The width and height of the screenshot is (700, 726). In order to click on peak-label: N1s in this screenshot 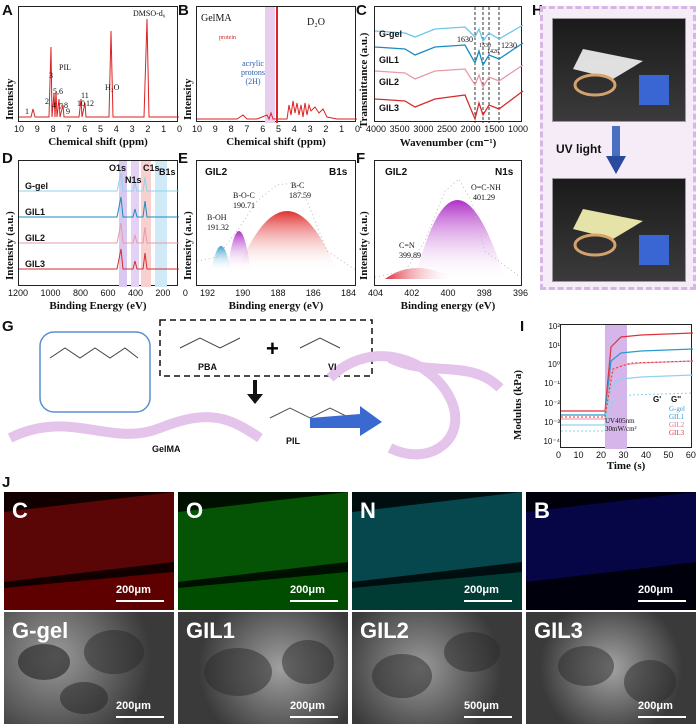, I will do `click(133, 180)`.